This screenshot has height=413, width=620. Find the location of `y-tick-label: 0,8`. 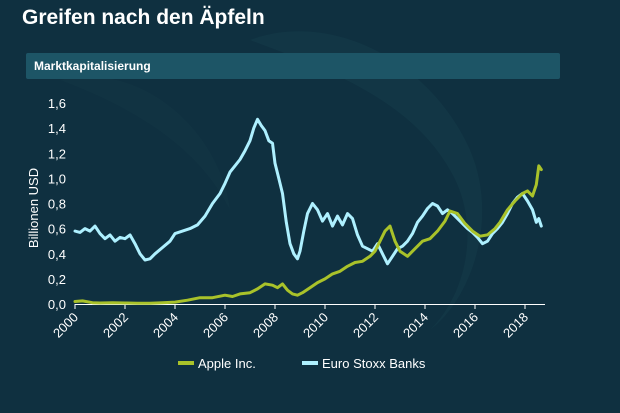

y-tick-label: 0,8 is located at coordinates (57, 204).